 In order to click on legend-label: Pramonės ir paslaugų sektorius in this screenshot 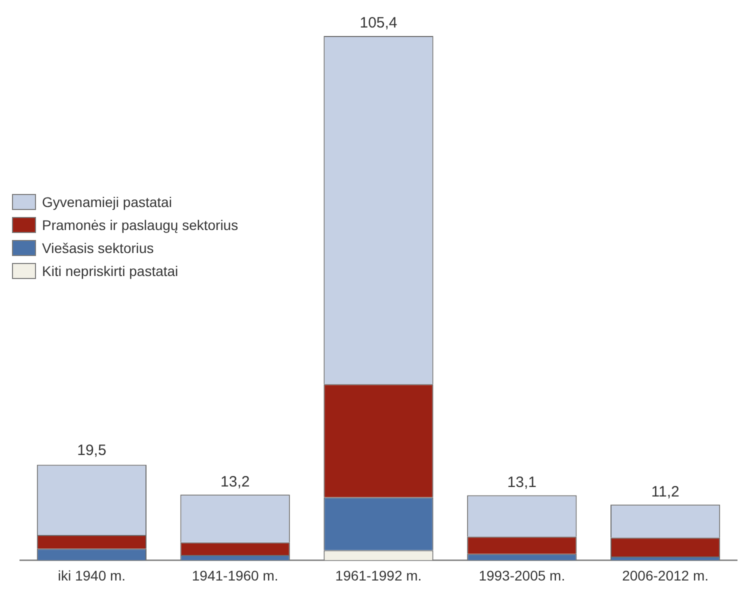, I will do `click(140, 224)`.